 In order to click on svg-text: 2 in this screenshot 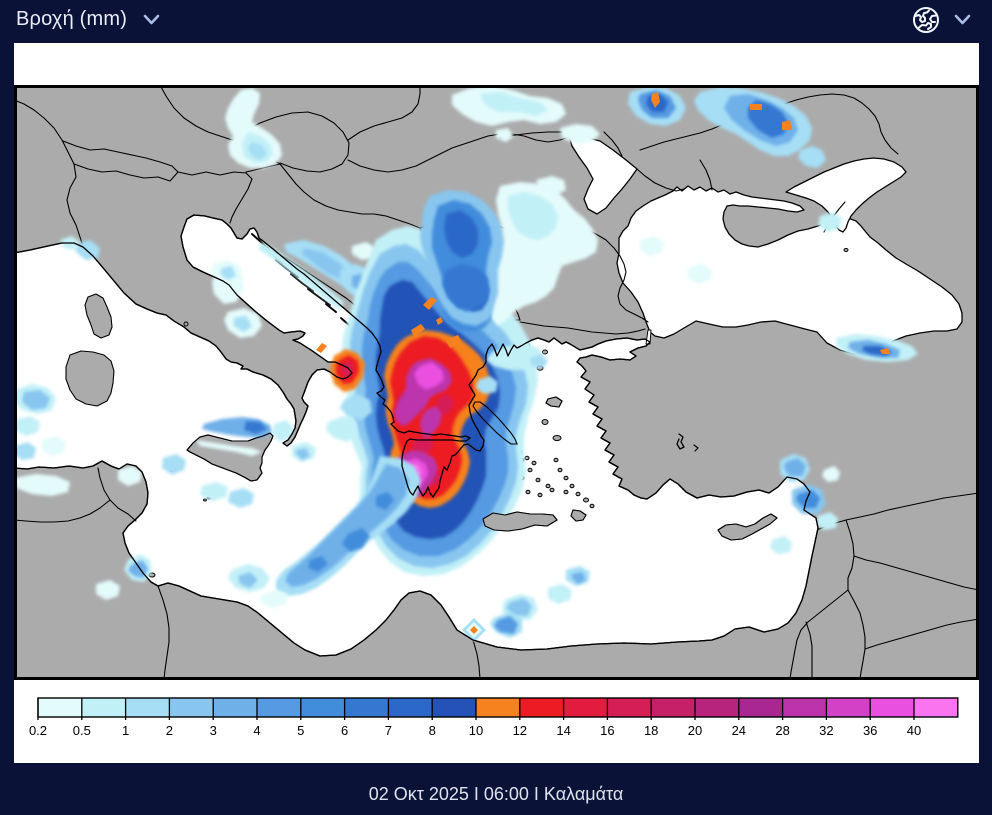, I will do `click(169, 730)`.